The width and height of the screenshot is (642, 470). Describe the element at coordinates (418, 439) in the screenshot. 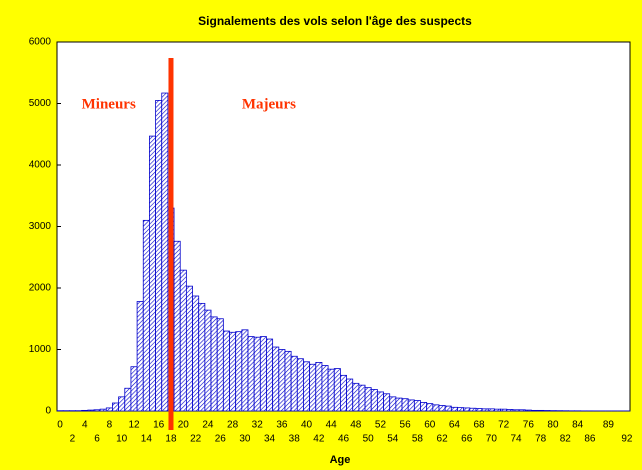

I see `x-tick-label: 58` at that location.